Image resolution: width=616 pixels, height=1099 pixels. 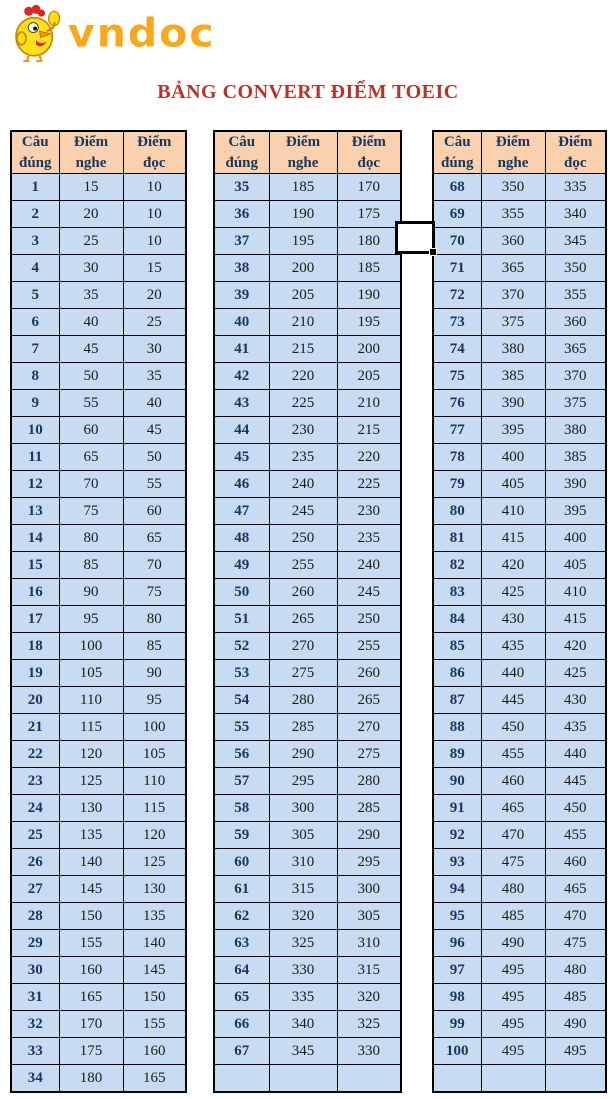 I want to click on table-row: 29 155 140, so click(x=98, y=943).